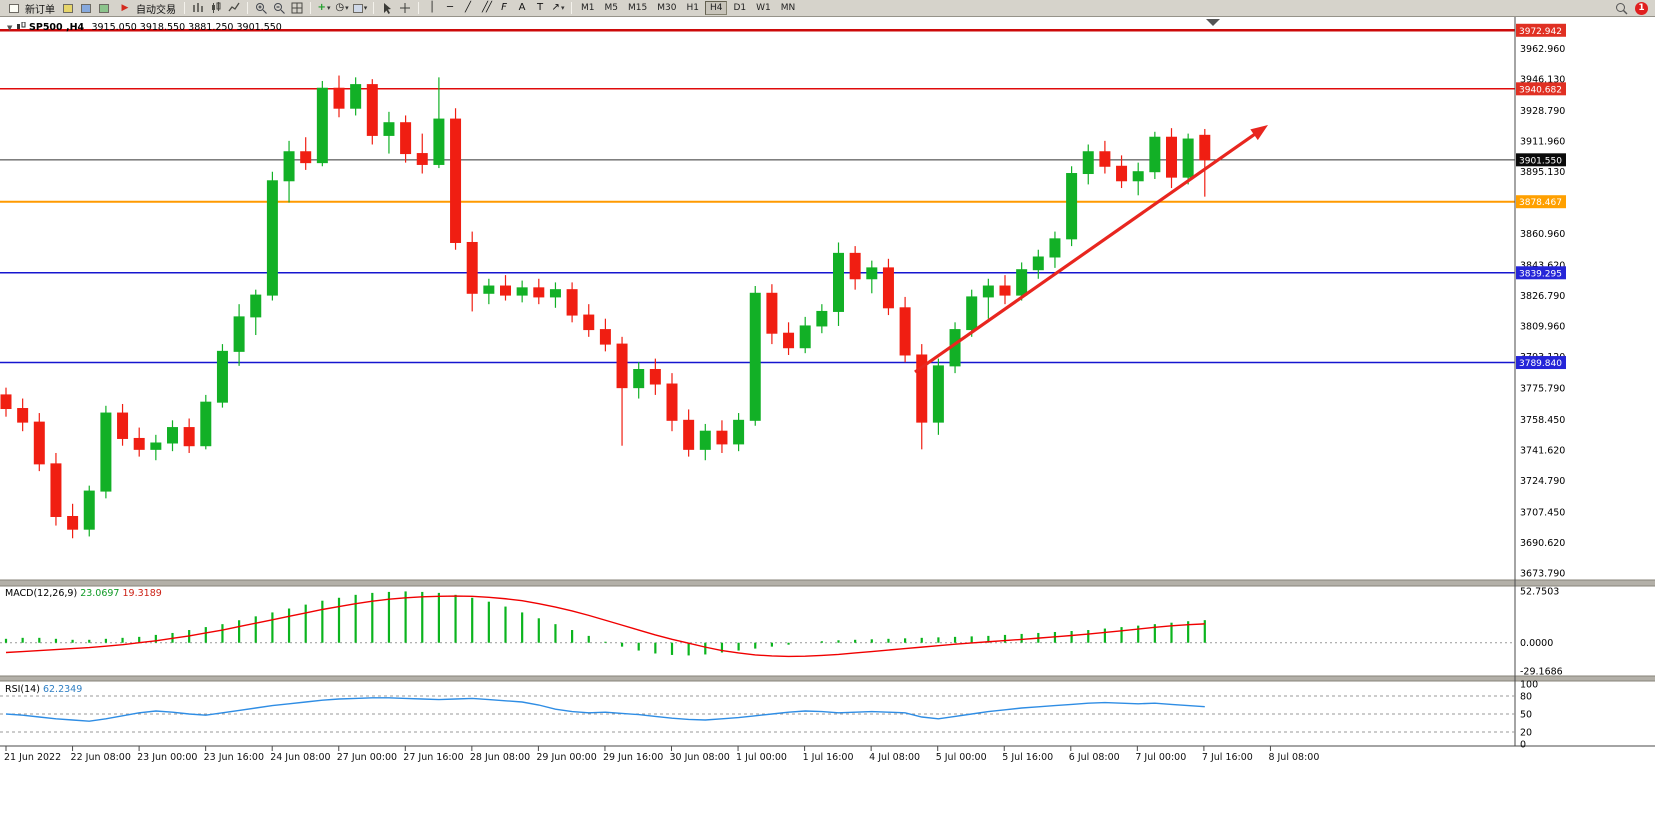 The image size is (1655, 813). I want to click on indicators-dropdown: + ▾, so click(324, 7).